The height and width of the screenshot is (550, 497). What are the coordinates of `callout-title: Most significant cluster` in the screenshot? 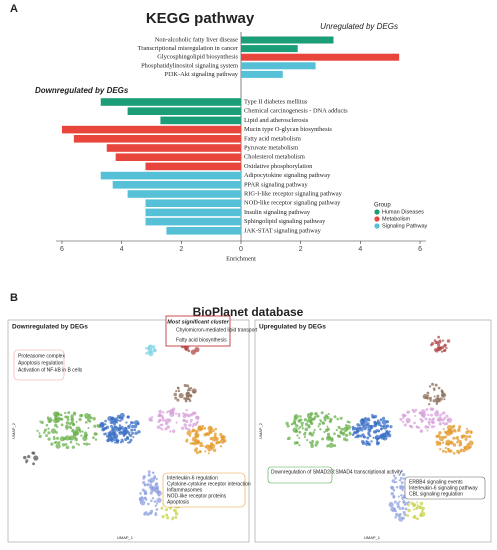 It's located at (198, 322).